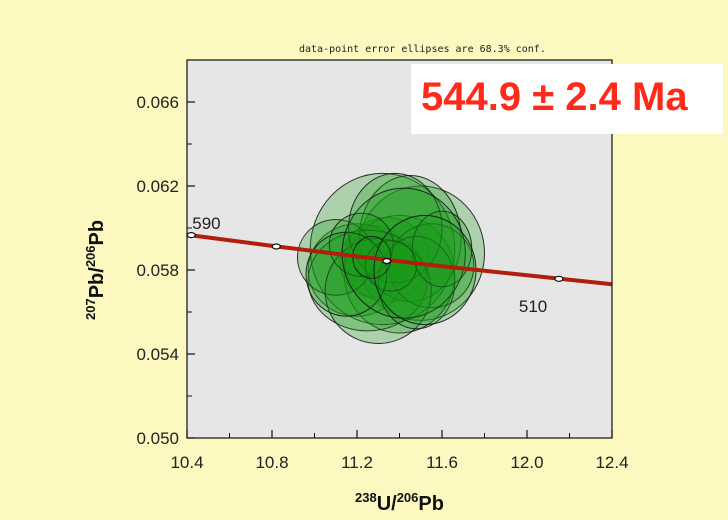 This screenshot has width=728, height=520. Describe the element at coordinates (554, 97) in the screenshot. I see `age-result-label: 544.9 ± 2.4 Ma` at that location.